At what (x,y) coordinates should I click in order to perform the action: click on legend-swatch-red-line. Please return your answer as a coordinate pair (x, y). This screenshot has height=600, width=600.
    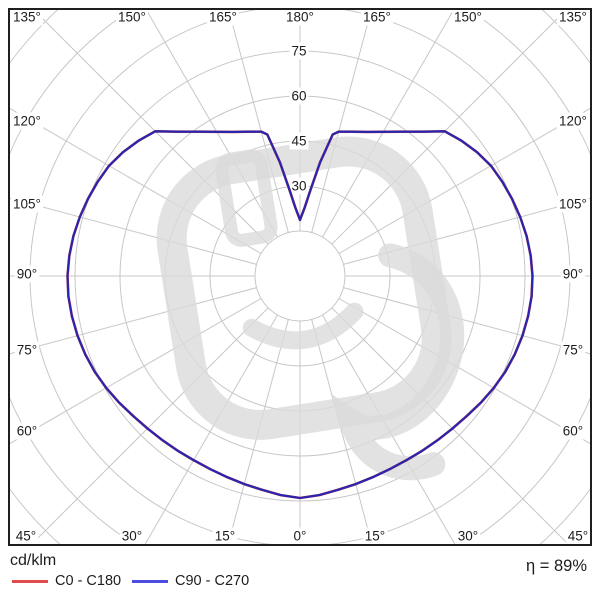
    Looking at the image, I should click on (30, 581).